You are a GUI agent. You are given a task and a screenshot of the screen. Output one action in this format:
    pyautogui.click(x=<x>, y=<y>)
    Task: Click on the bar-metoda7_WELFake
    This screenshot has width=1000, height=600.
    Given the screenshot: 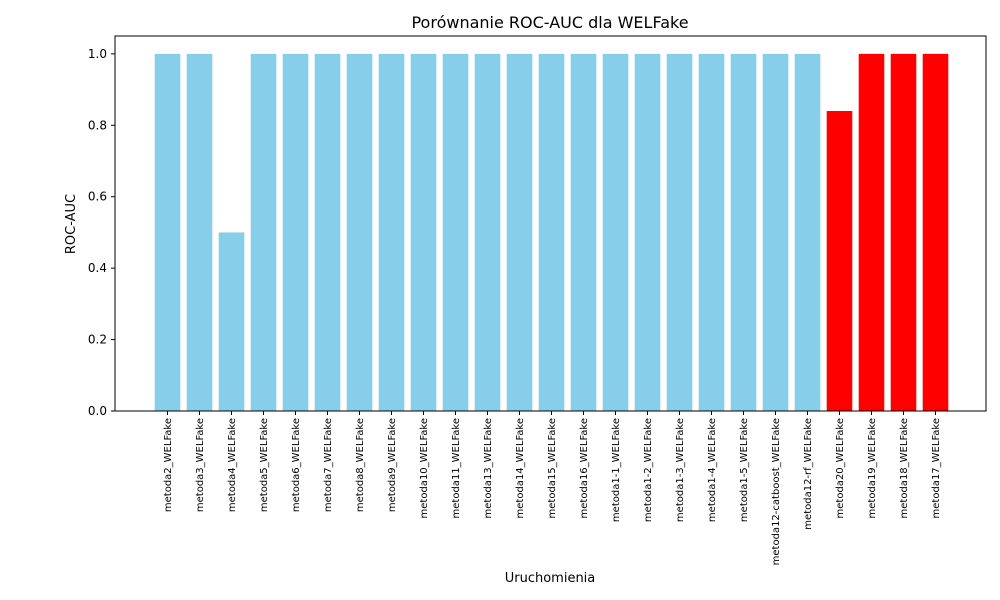 What is the action you would take?
    pyautogui.click(x=327, y=232)
    